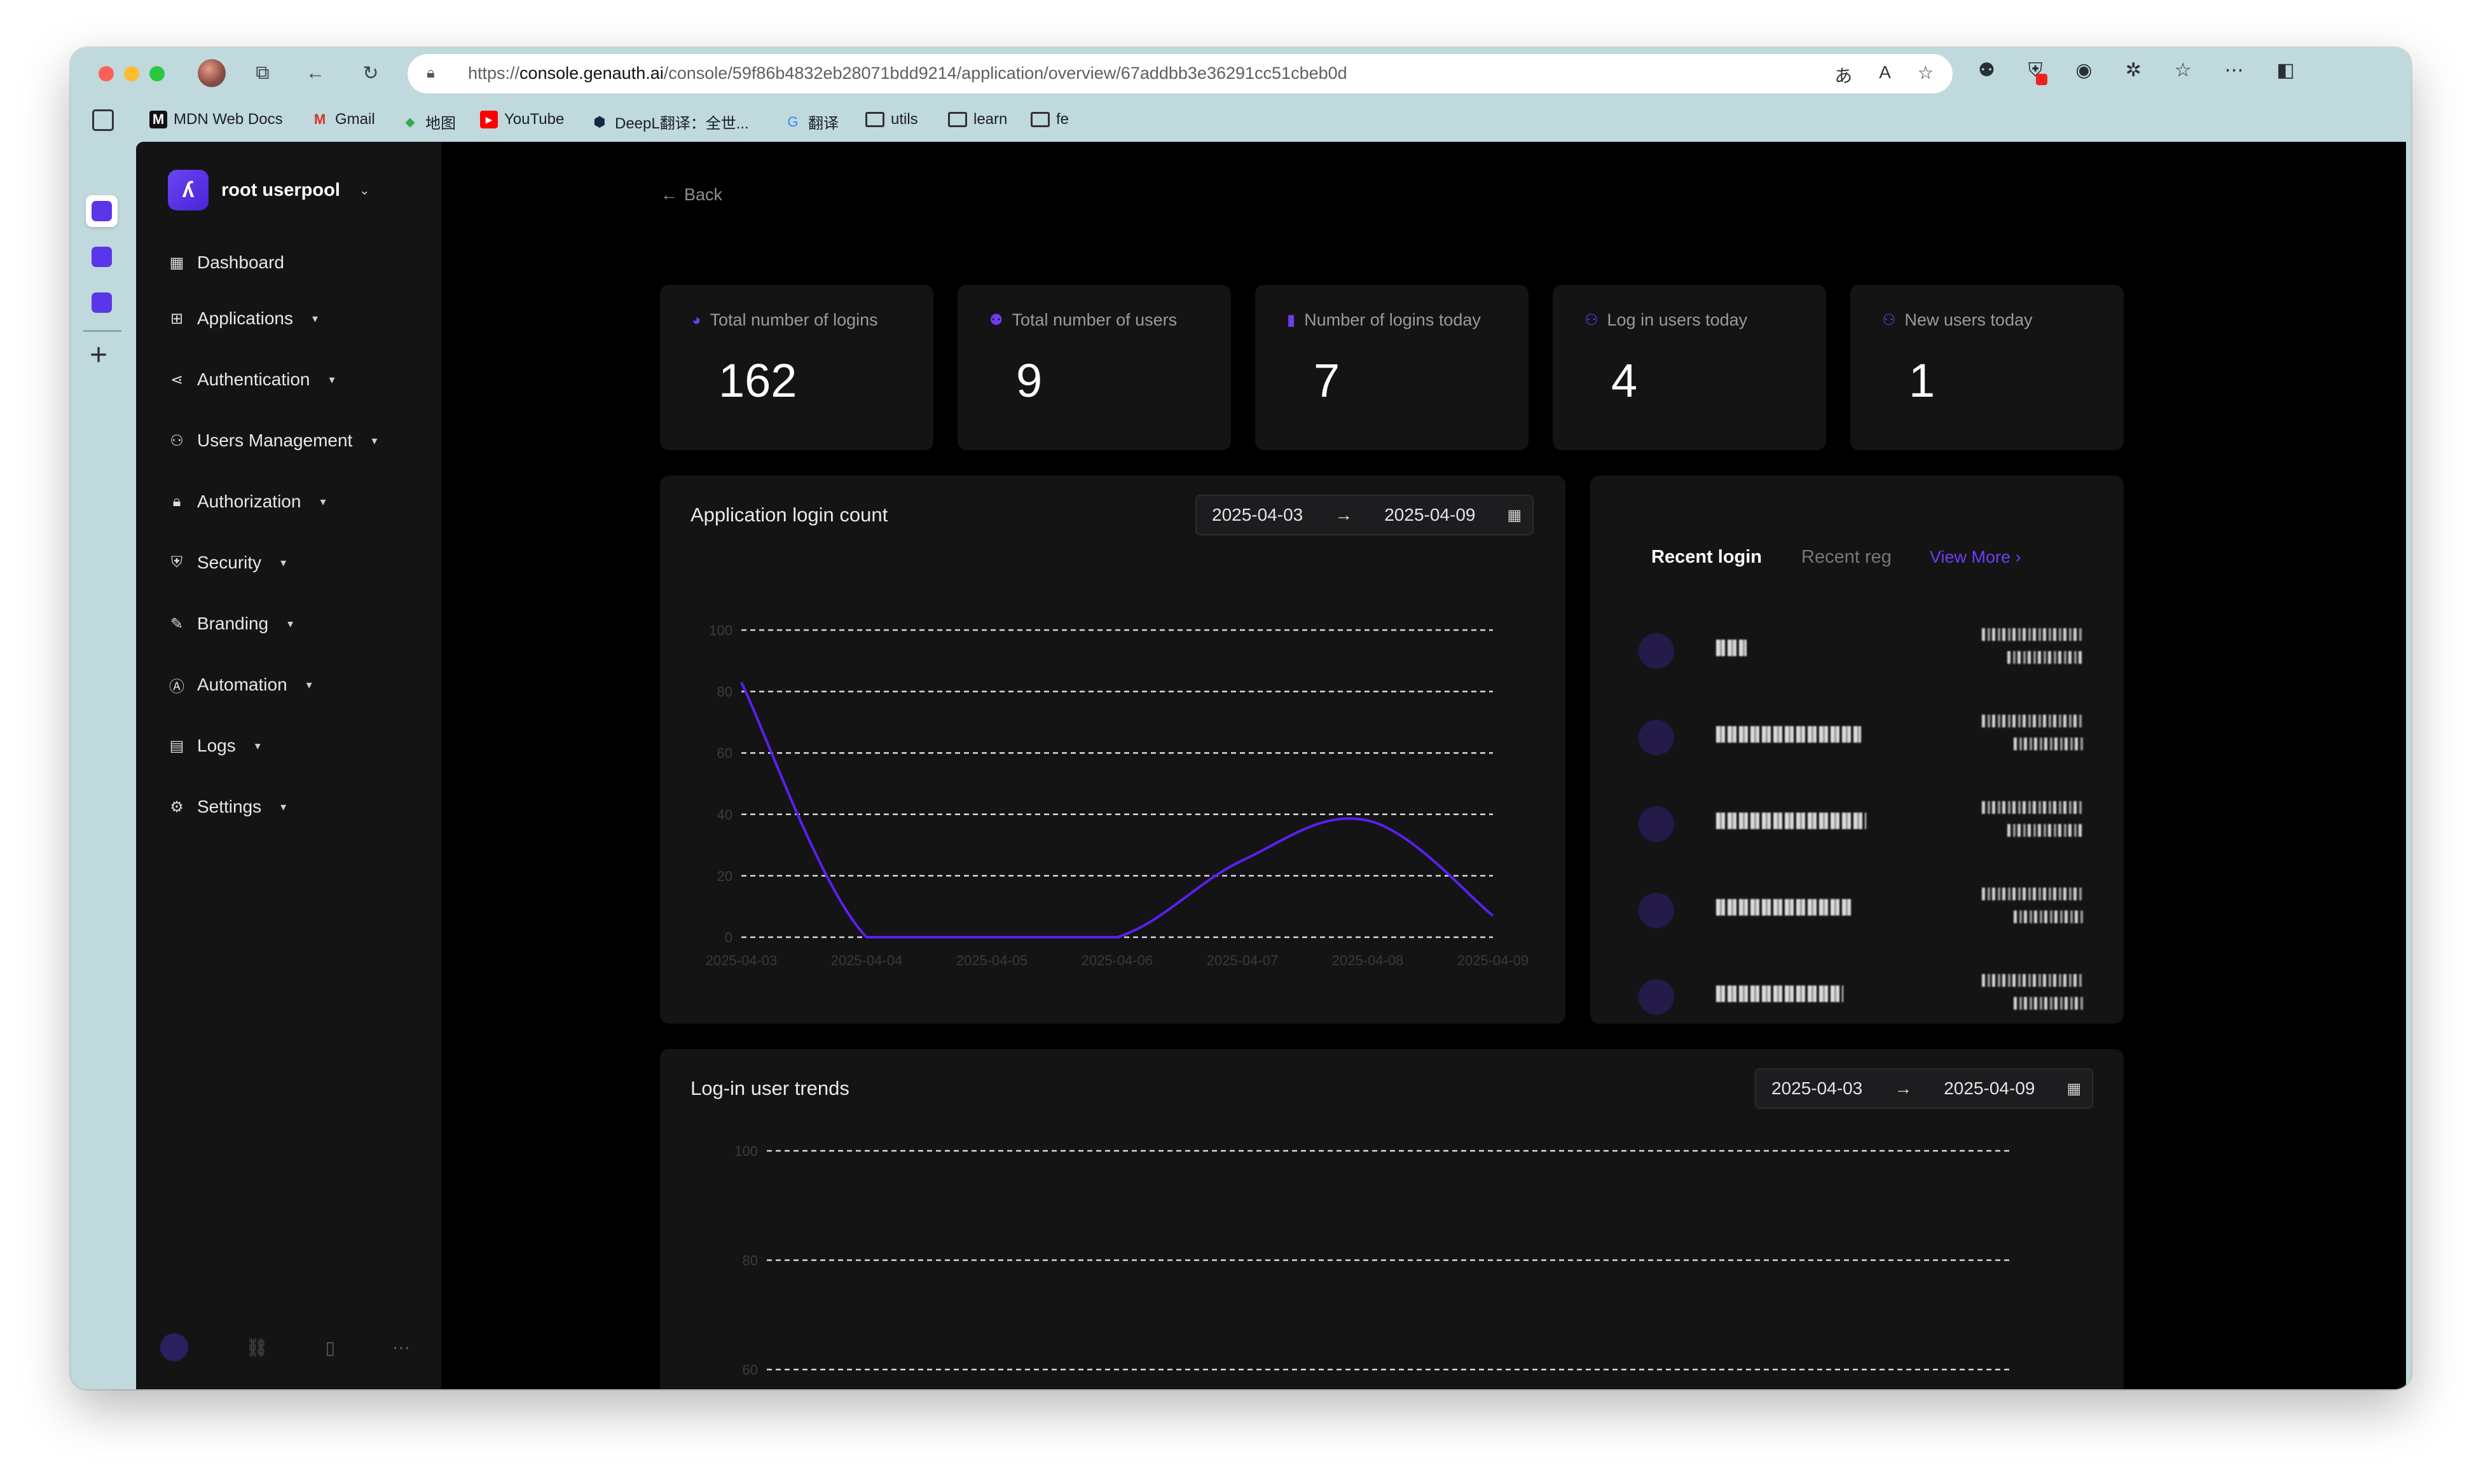 The width and height of the screenshot is (2481, 1484). I want to click on bookmark-folder-utils: utils, so click(891, 119).